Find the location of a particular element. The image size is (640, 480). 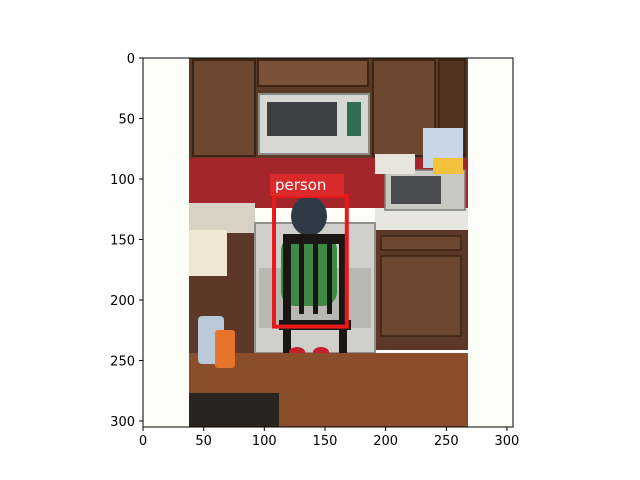

y-tick-label: 250 is located at coordinates (122, 361).